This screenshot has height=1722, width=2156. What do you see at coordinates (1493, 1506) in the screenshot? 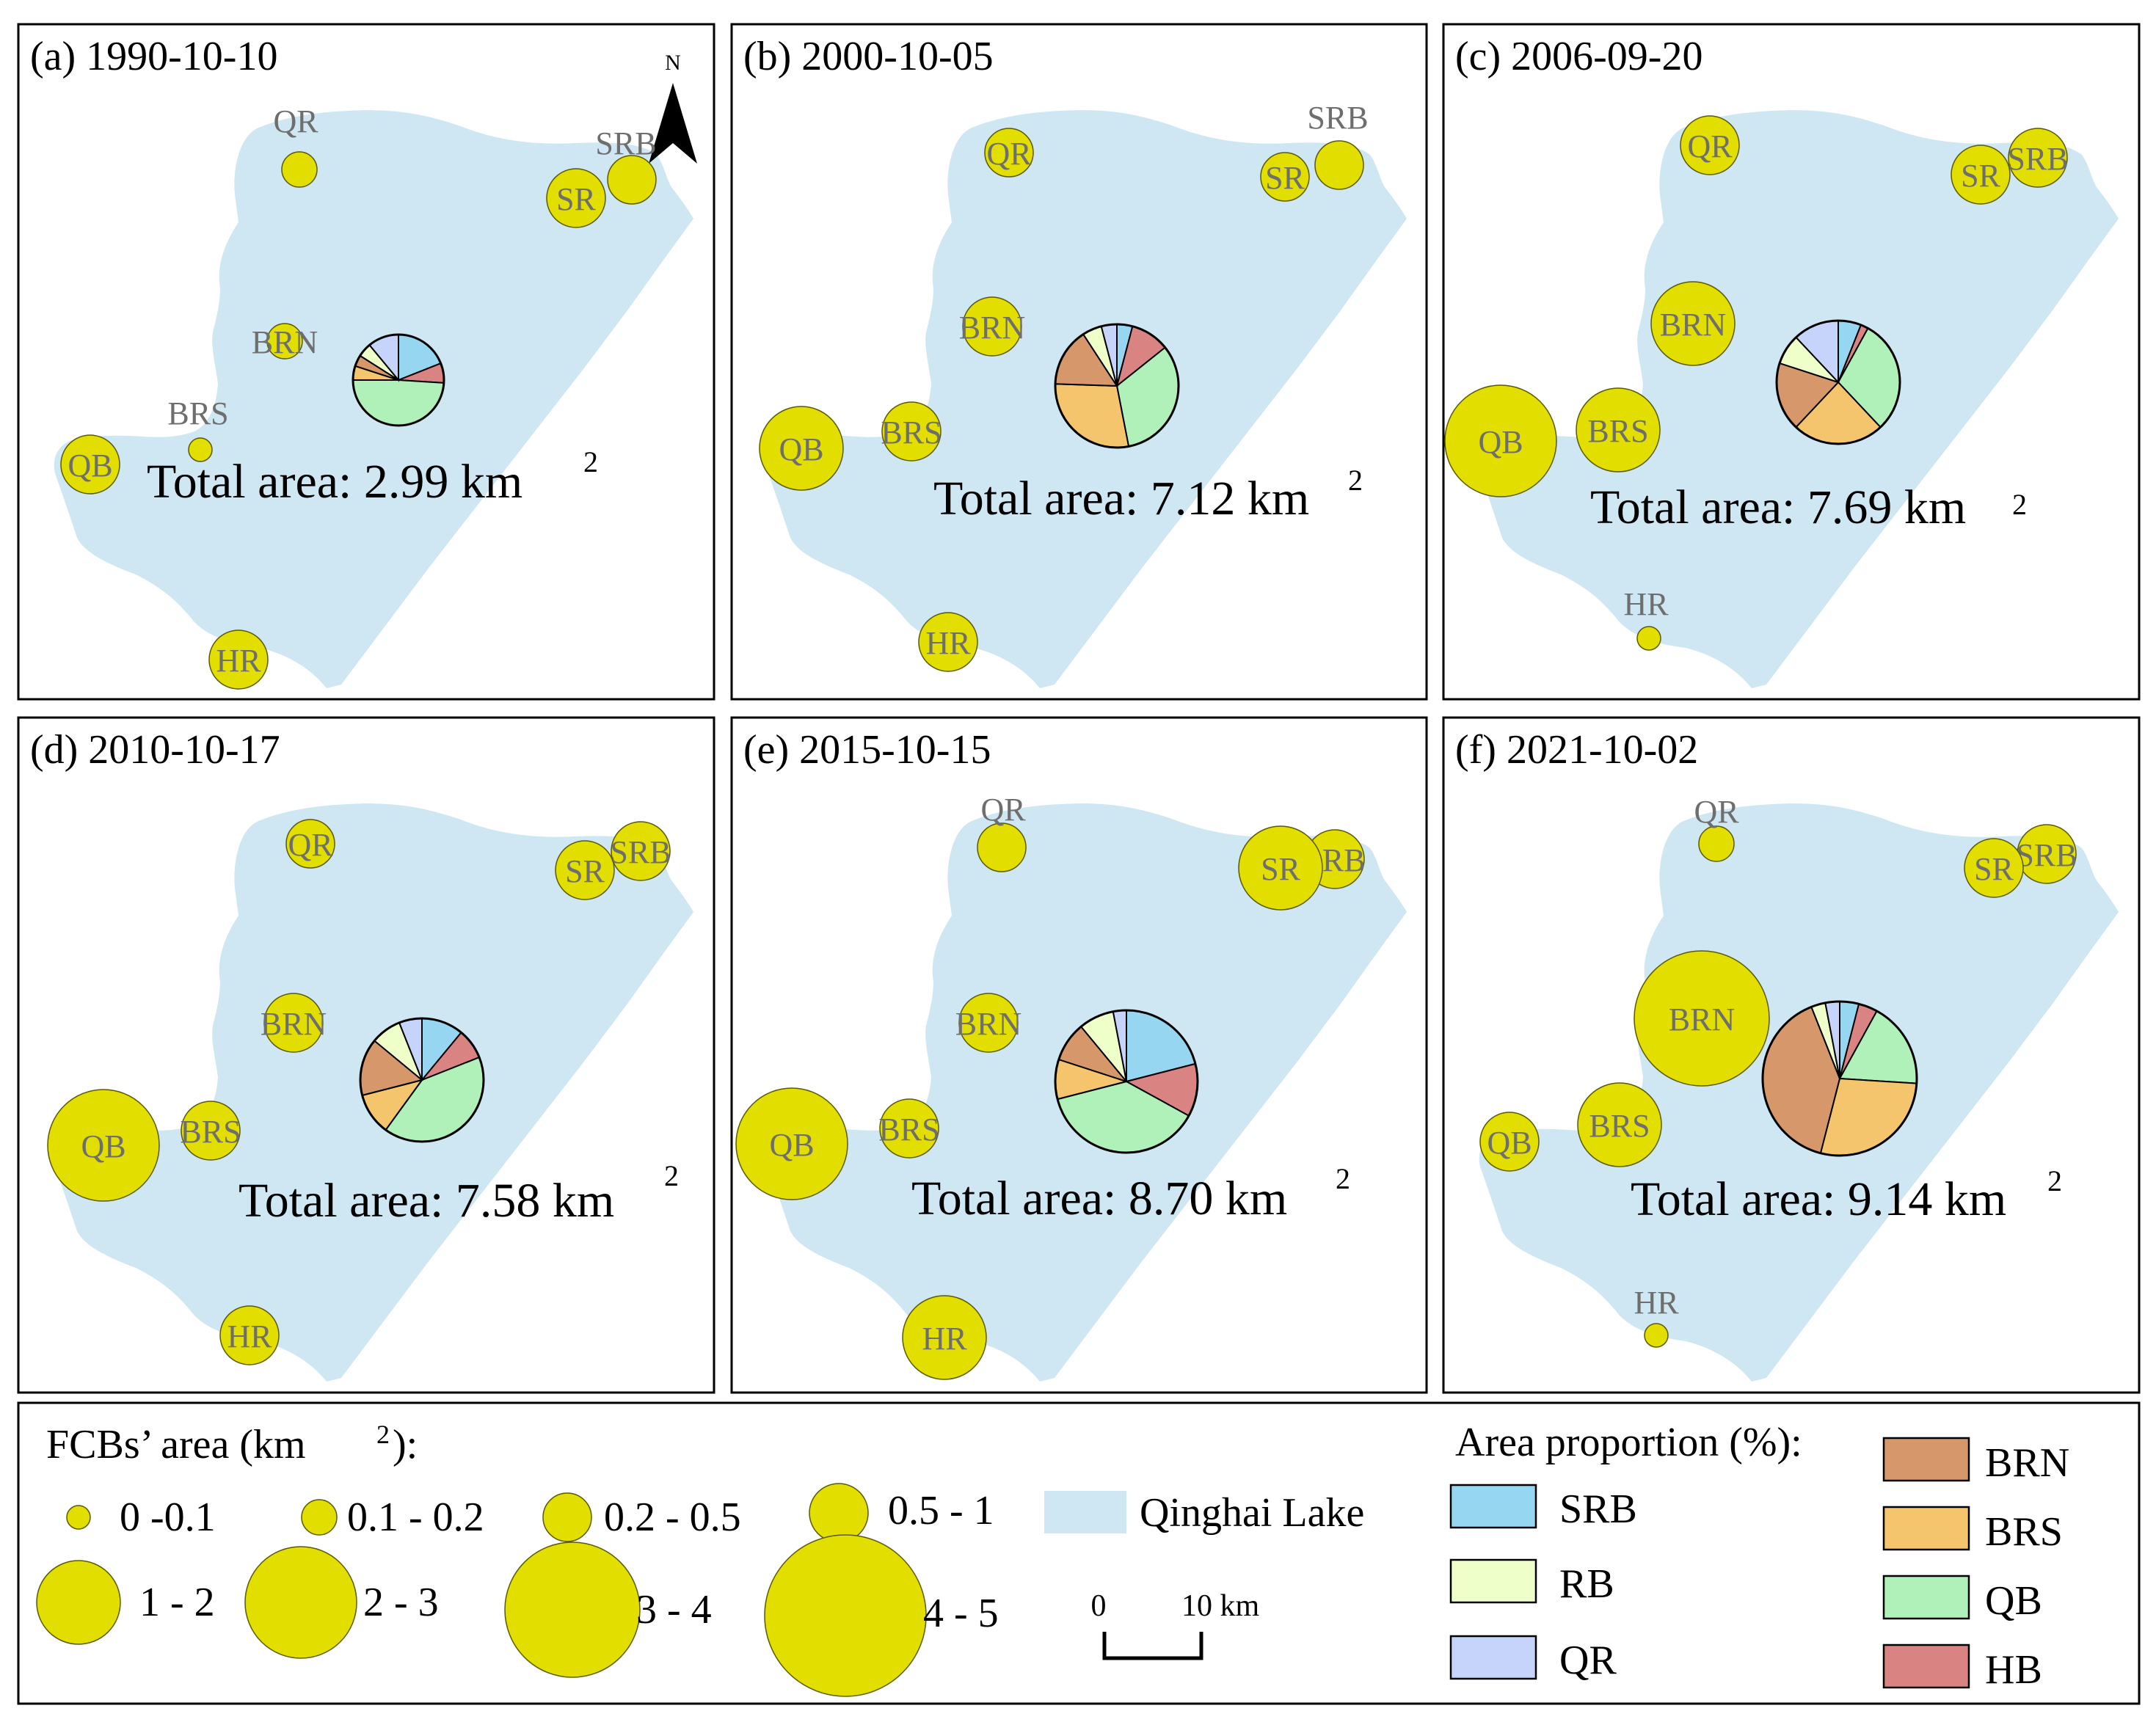
I see `legend-swatch-srb` at bounding box center [1493, 1506].